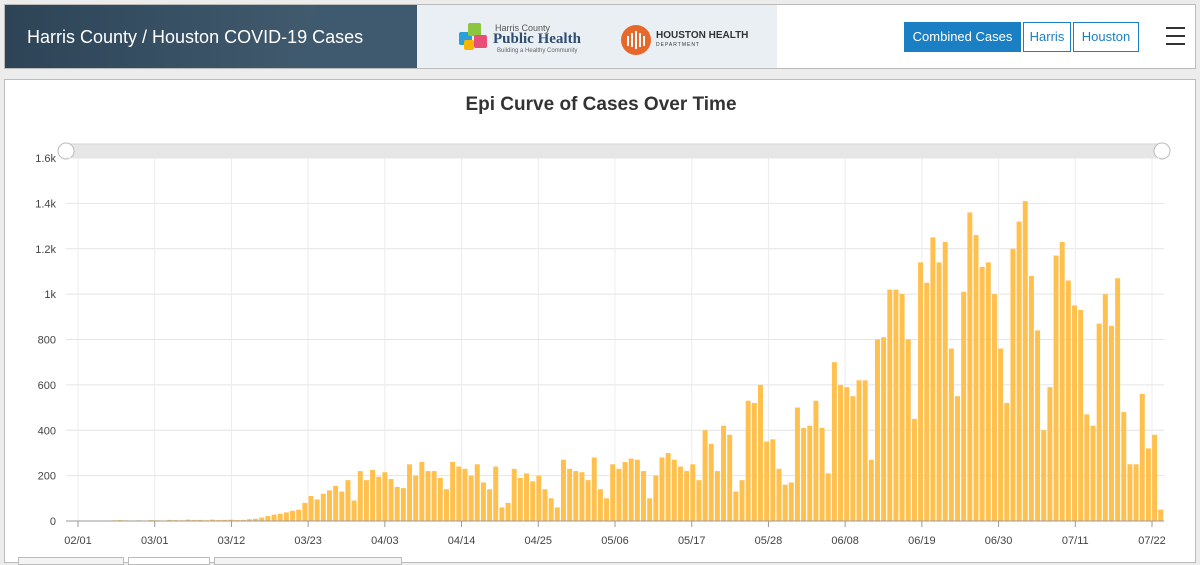  I want to click on range-slider-left-handle, so click(66, 151).